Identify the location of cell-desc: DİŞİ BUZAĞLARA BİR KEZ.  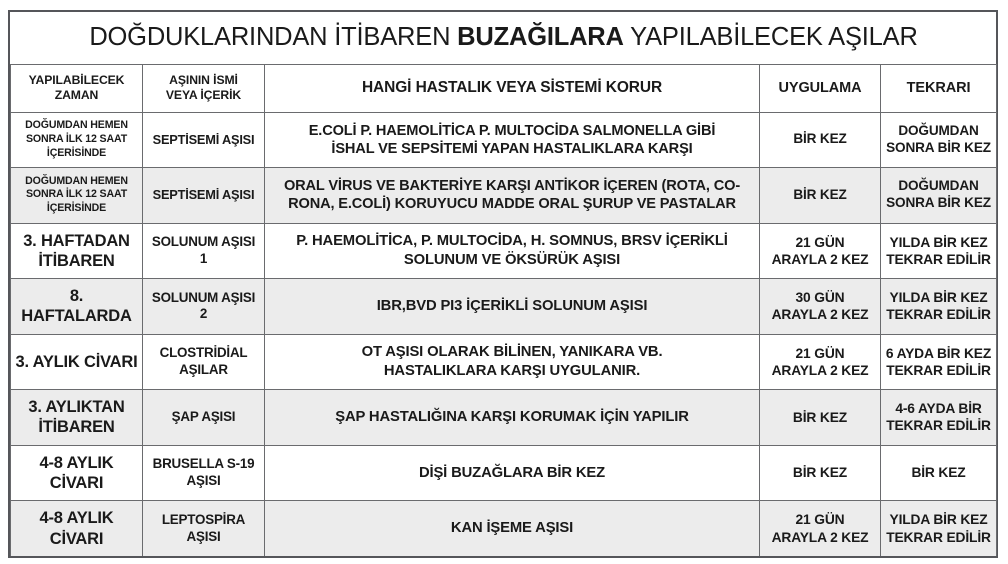
(512, 472).